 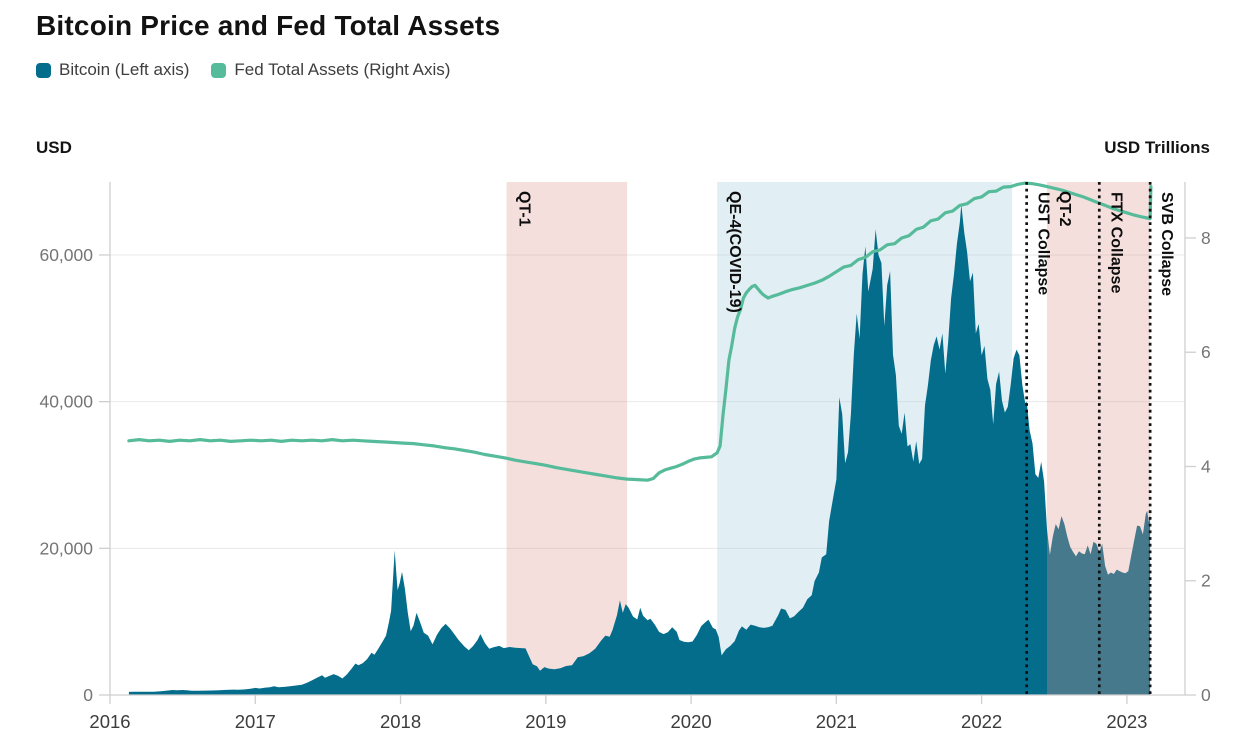 I want to click on x-axis-tick-label: 2023, so click(x=1126, y=721).